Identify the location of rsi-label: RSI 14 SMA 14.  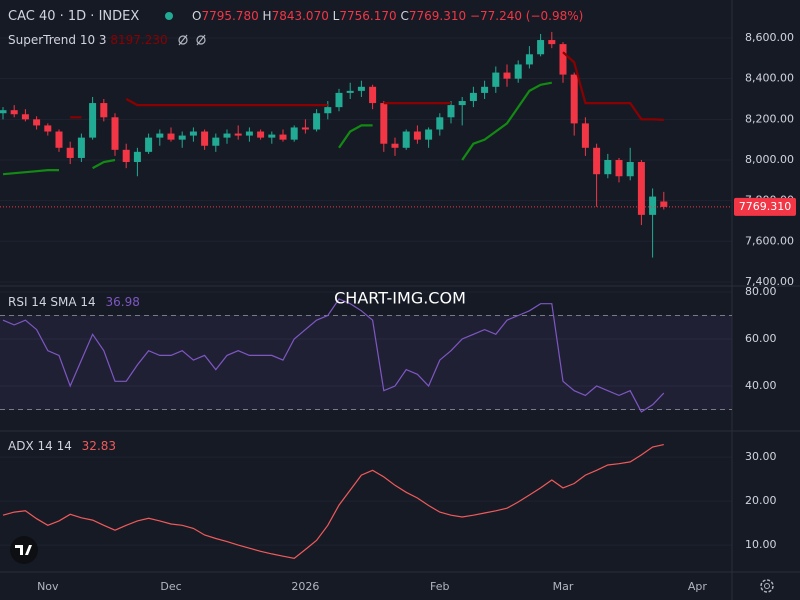
(52, 302).